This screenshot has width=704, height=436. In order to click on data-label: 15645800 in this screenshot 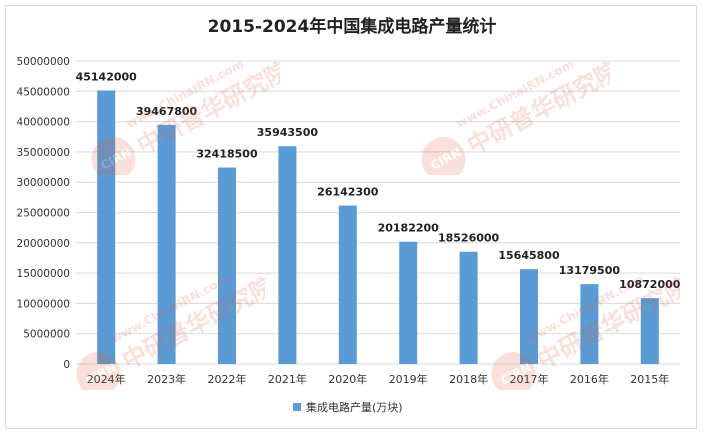, I will do `click(529, 255)`.